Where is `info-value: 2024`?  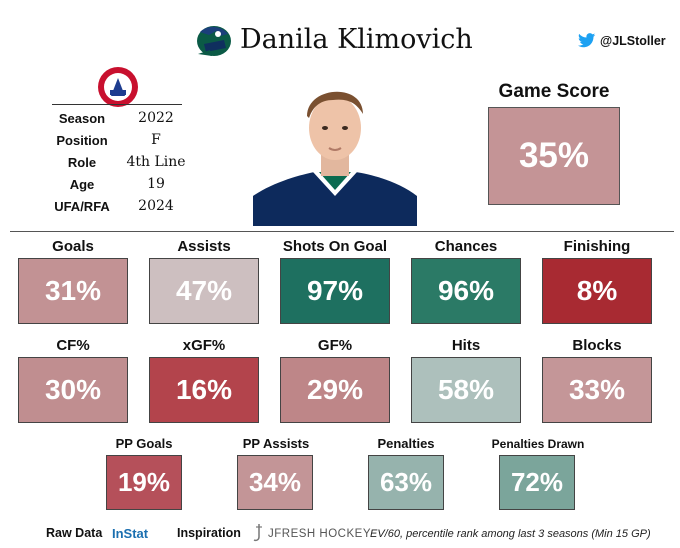 info-value: 2024 is located at coordinates (156, 206).